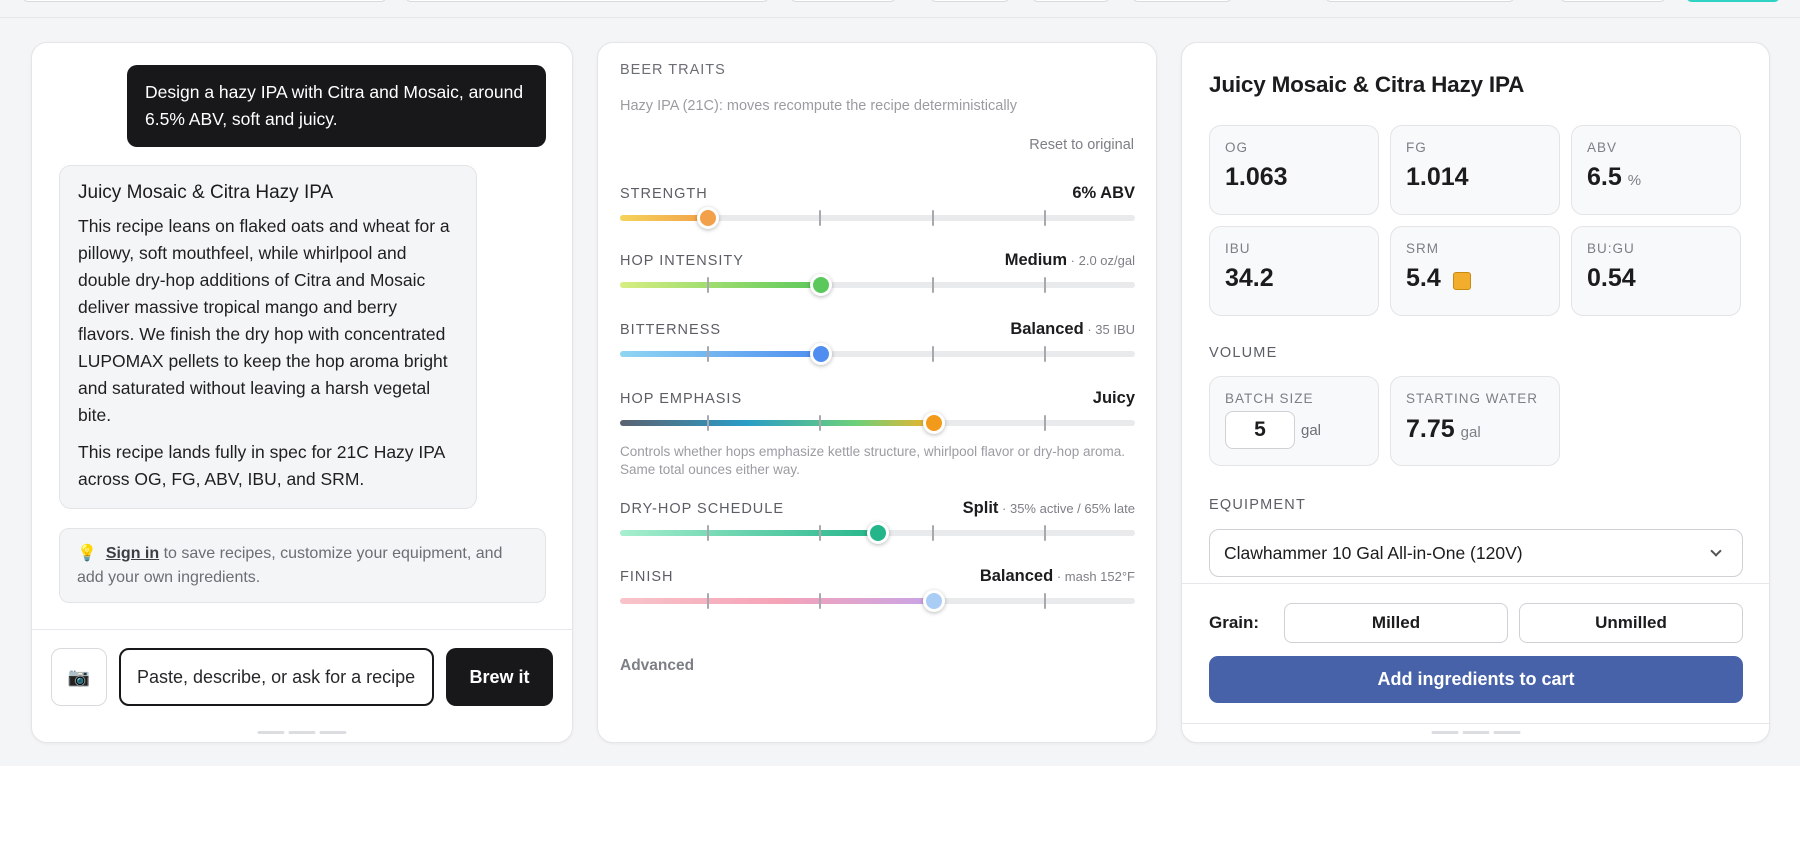 This screenshot has height=855, width=1800. I want to click on trait-label: STRENGTH, so click(664, 194).